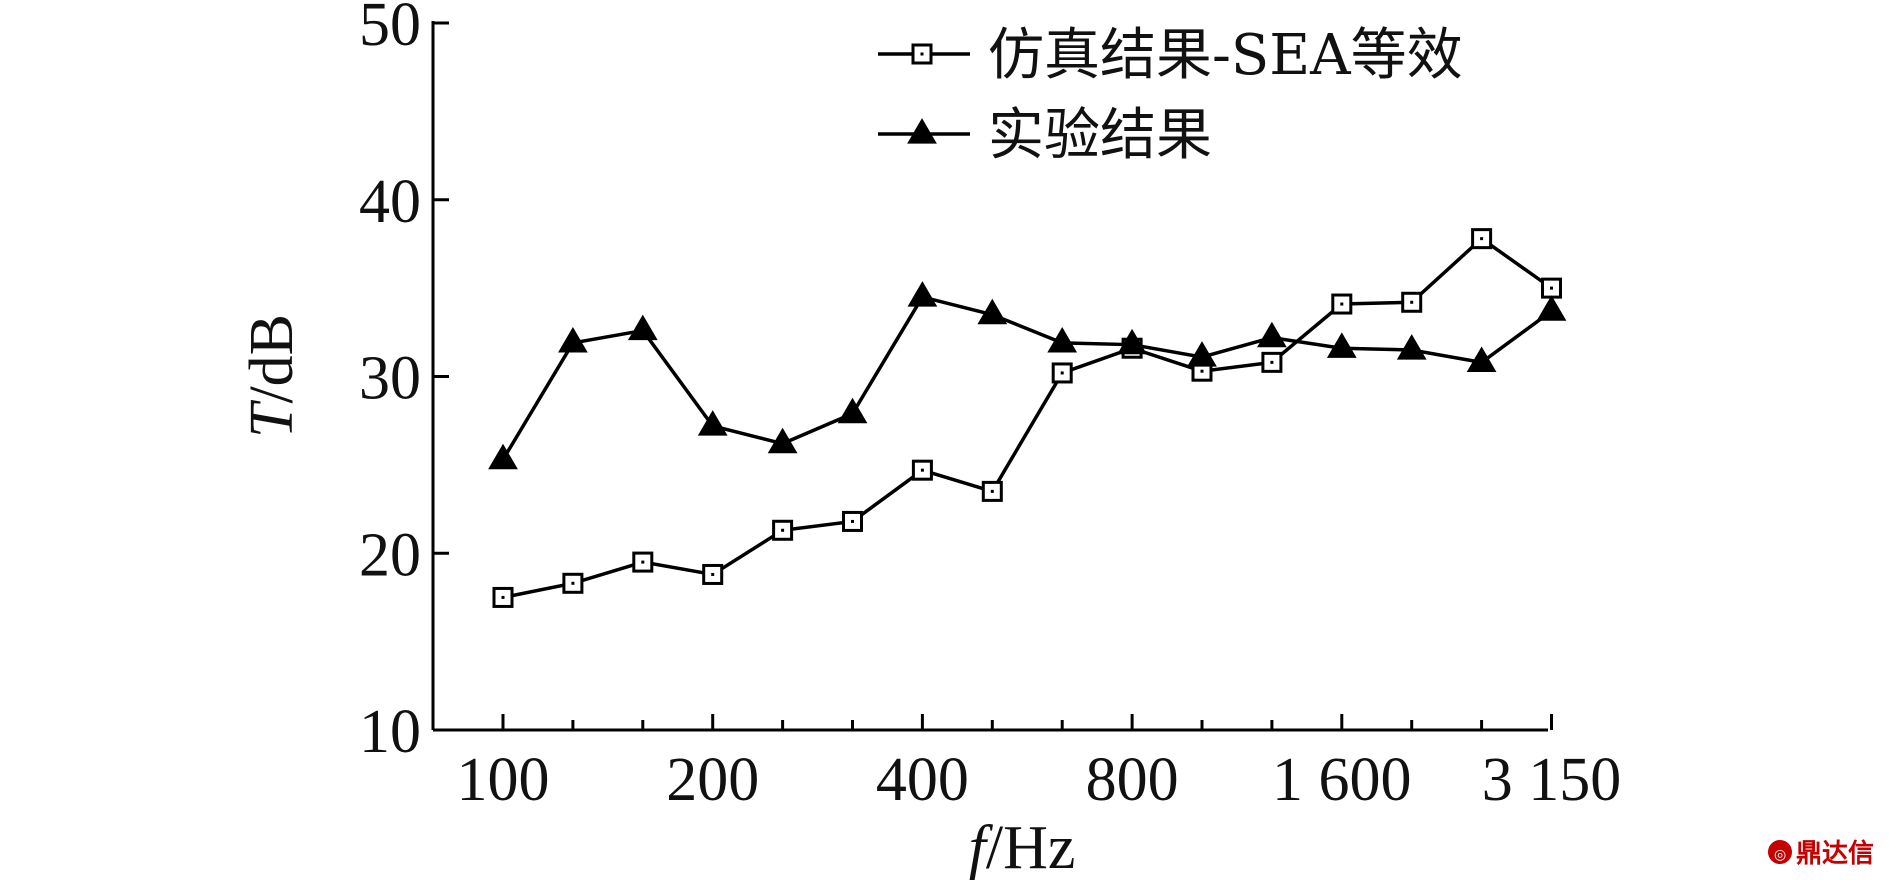 The image size is (1890, 880). I want to click on x-tick-label: 100, so click(503, 780).